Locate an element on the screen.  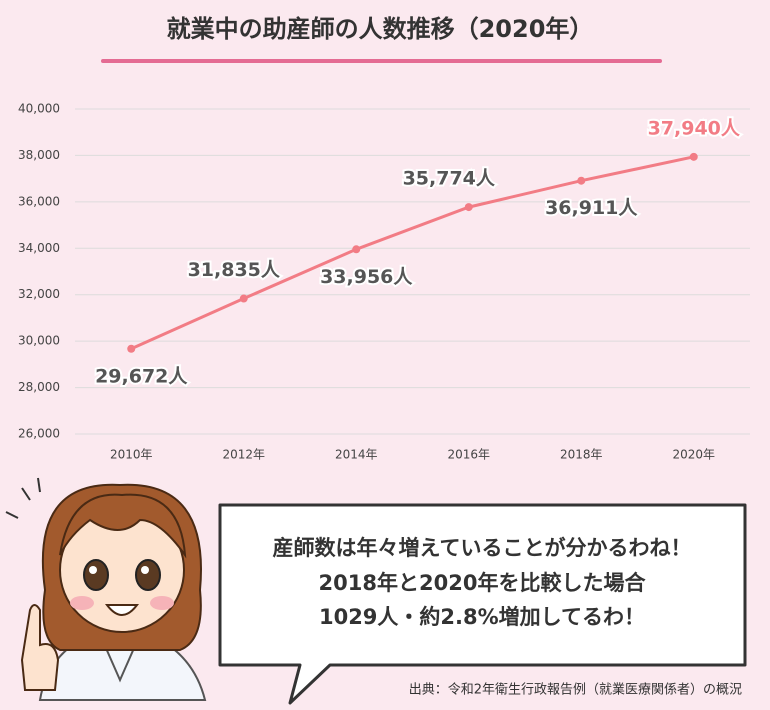
y-tick-label: 40,000 is located at coordinates (39, 109).